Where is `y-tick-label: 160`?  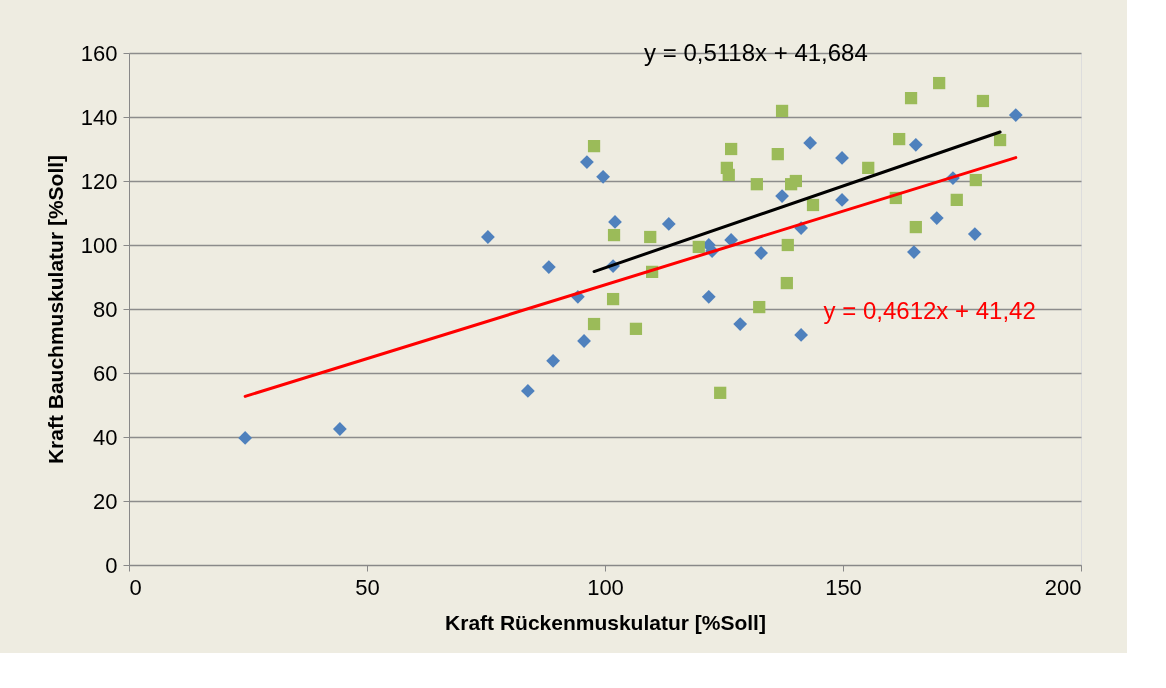 y-tick-label: 160 is located at coordinates (99, 53).